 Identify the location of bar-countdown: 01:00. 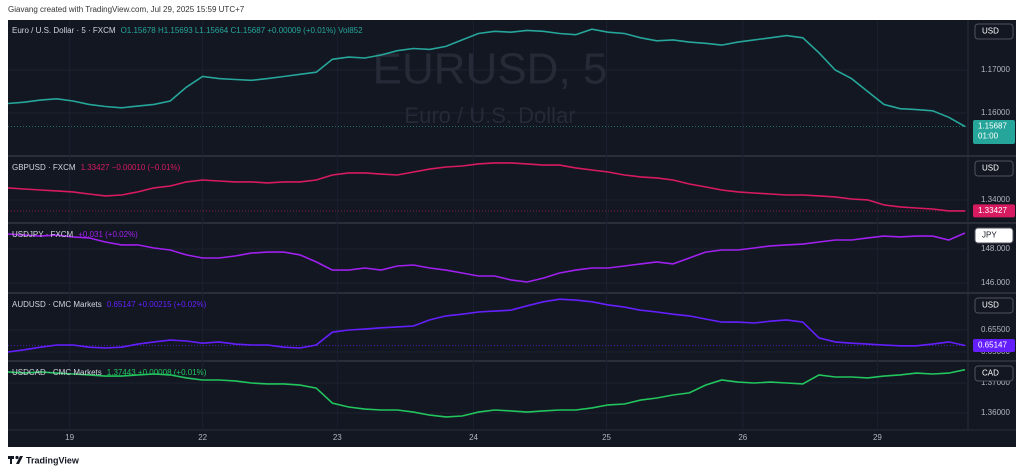
(988, 136).